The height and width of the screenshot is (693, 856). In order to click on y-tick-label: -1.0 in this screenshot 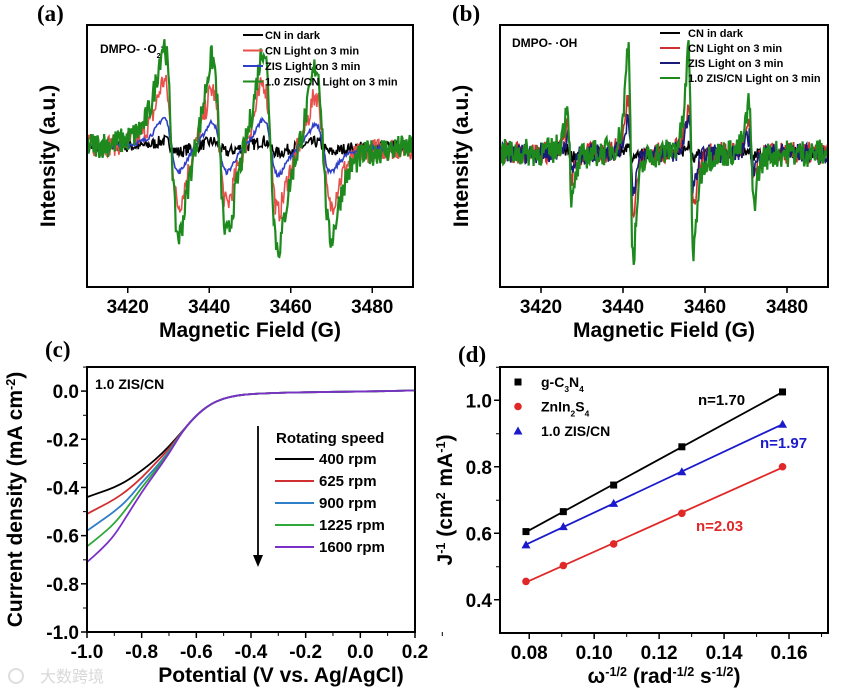, I will do `click(62, 633)`.